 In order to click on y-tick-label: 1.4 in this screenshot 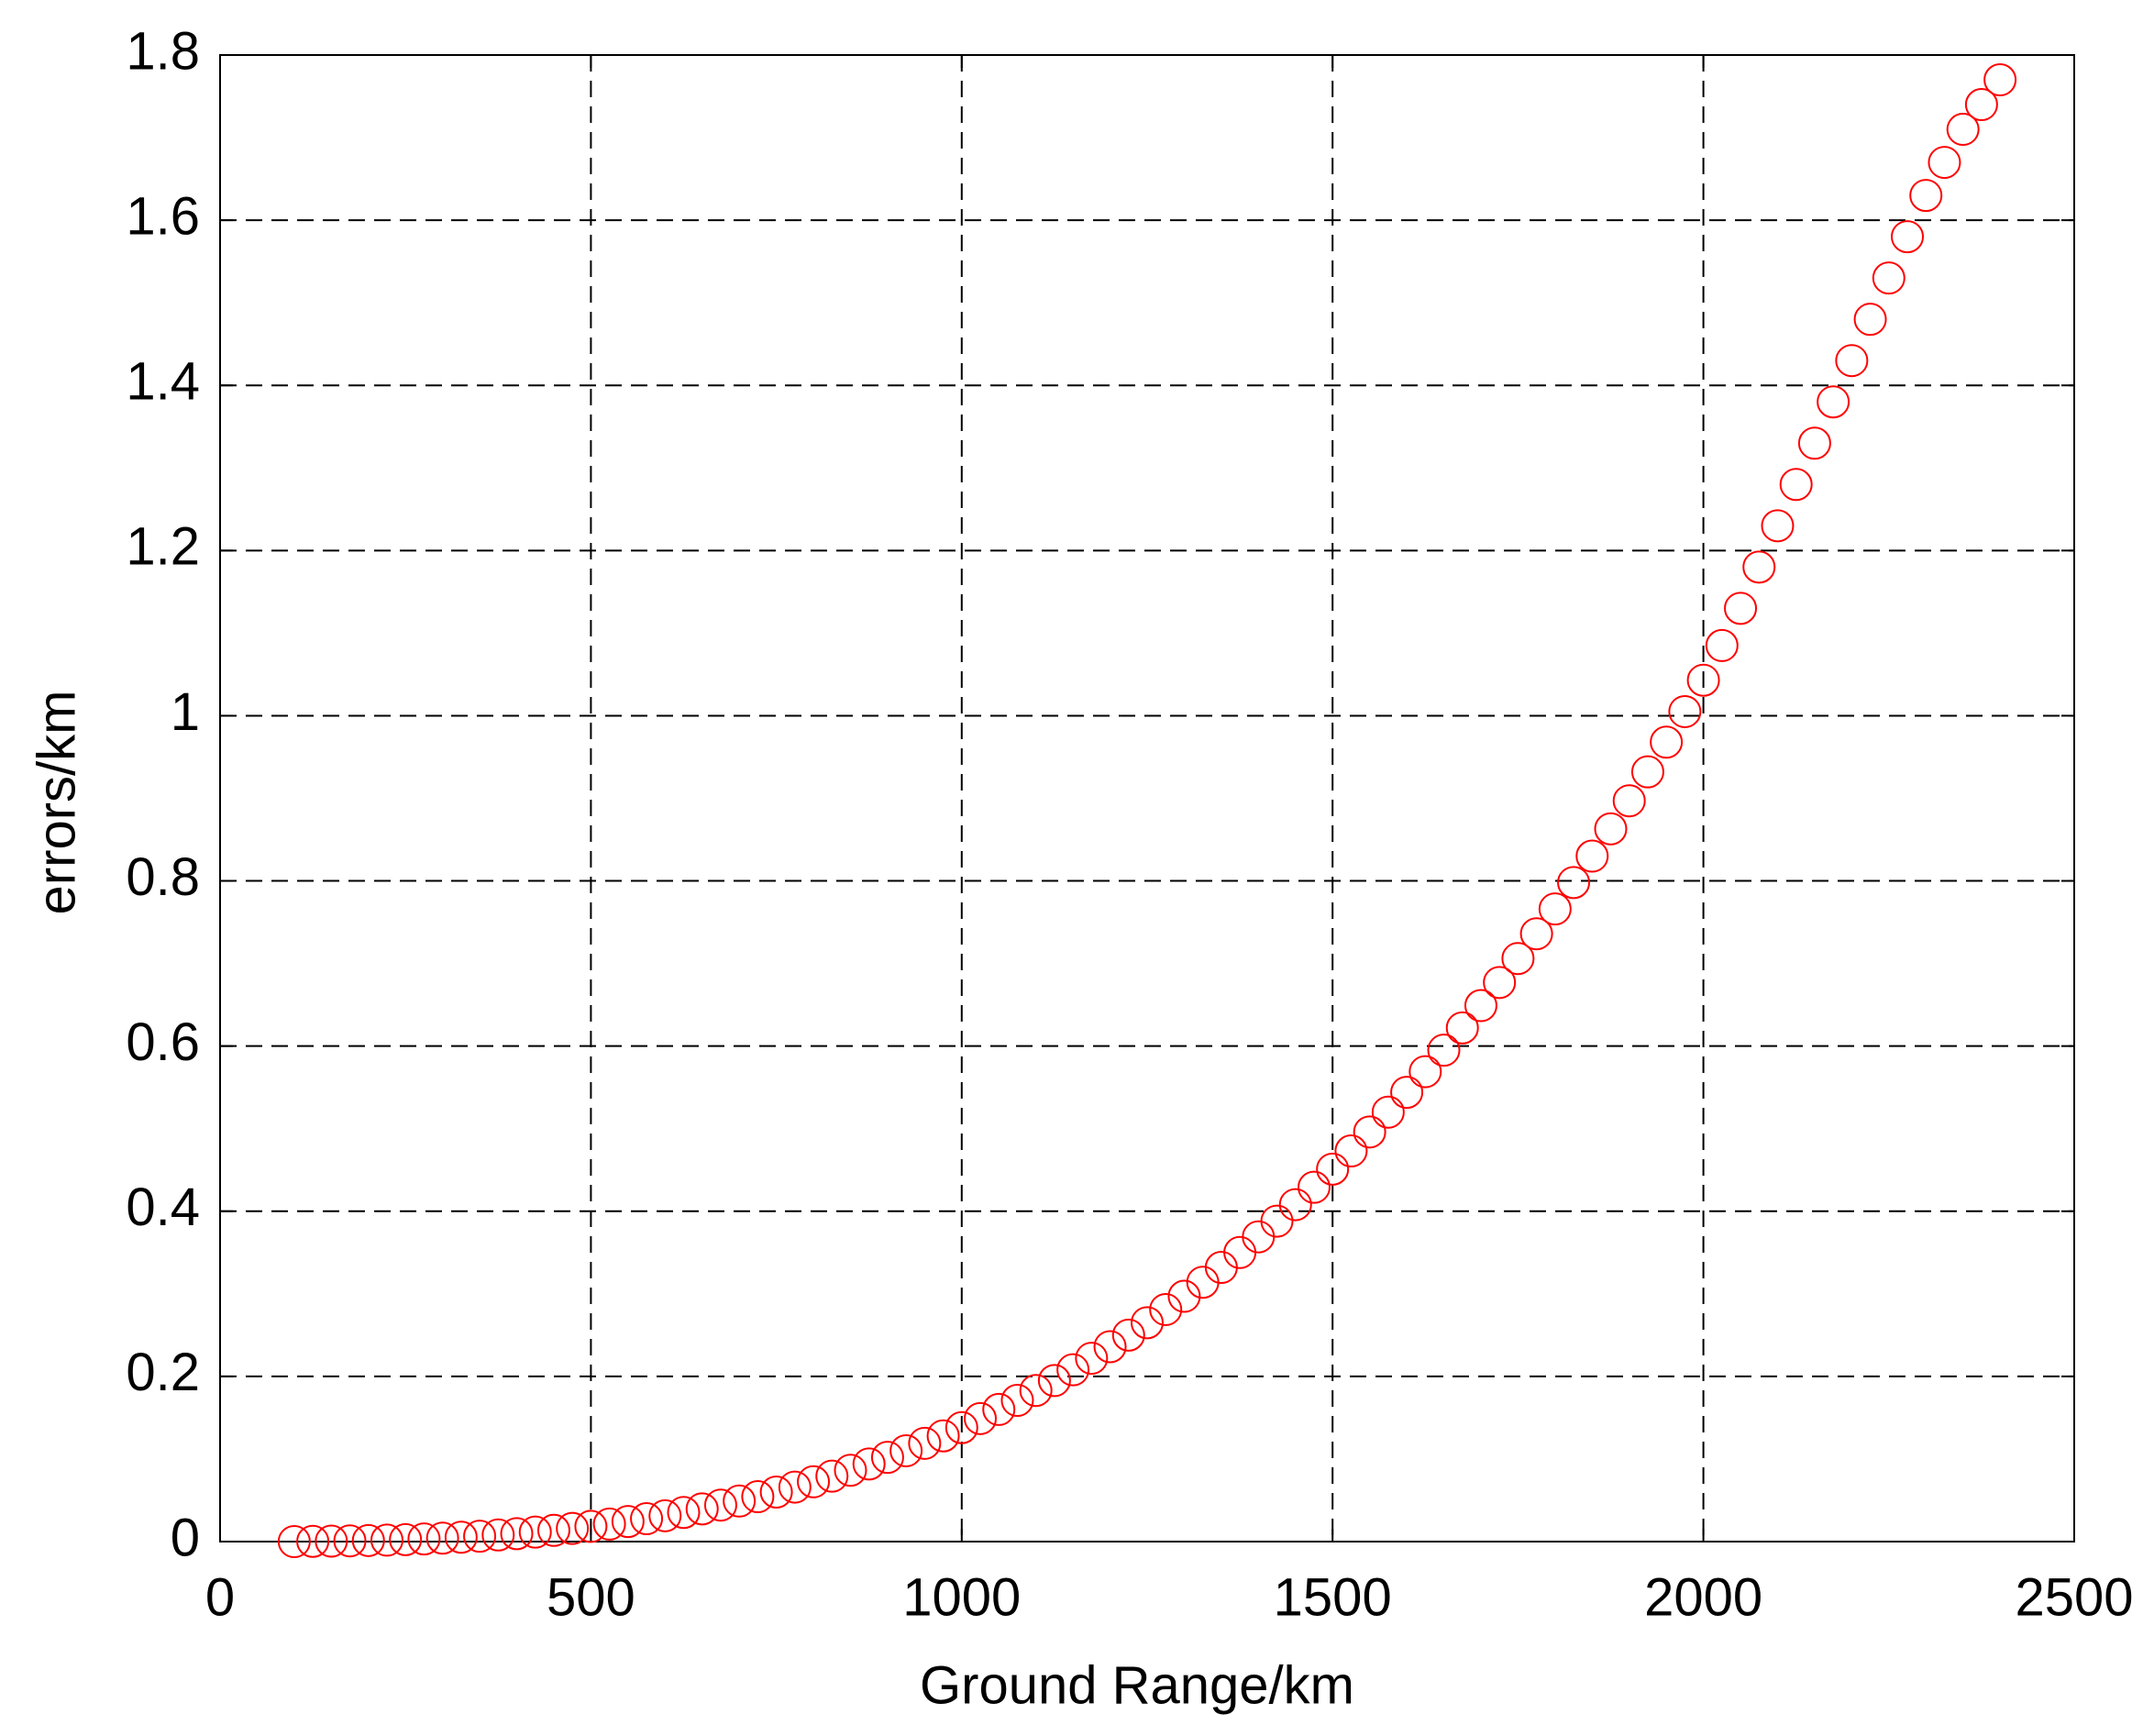, I will do `click(163, 382)`.